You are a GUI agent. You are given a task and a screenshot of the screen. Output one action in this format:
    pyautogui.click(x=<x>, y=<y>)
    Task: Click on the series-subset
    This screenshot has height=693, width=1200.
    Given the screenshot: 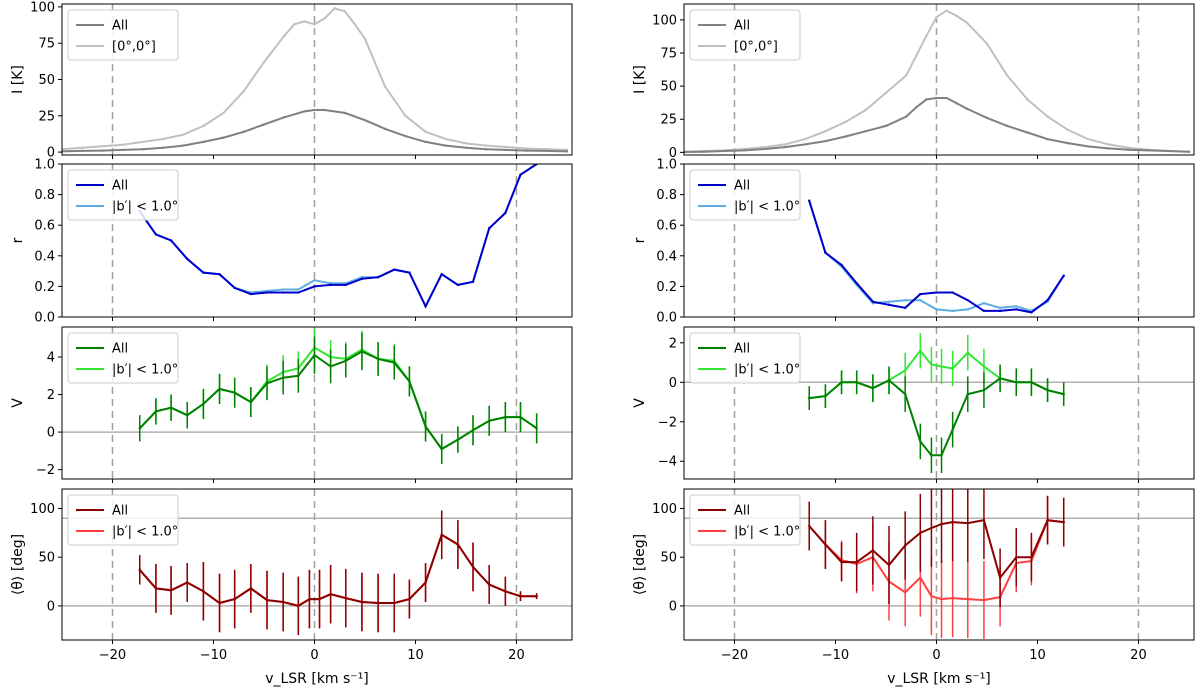 What is the action you would take?
    pyautogui.click(x=315, y=79)
    